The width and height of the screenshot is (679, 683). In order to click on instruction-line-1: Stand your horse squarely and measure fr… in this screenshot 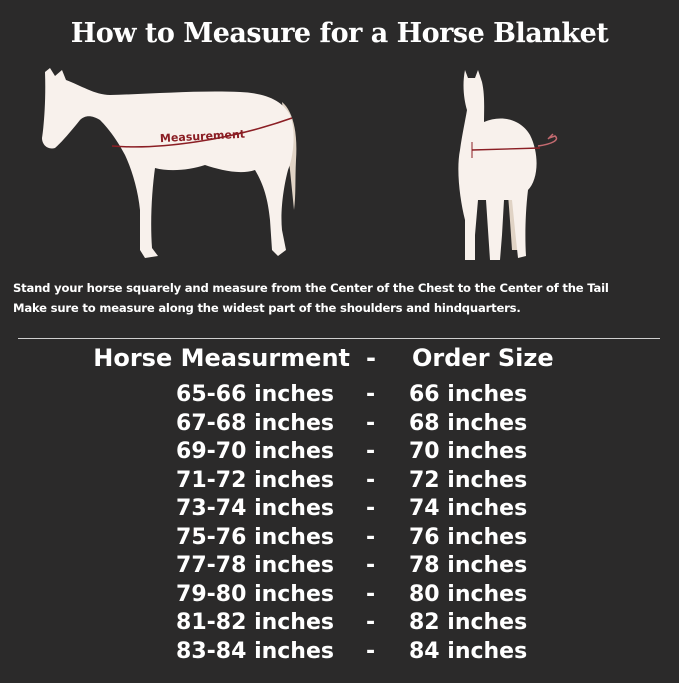, I will do `click(311, 288)`.